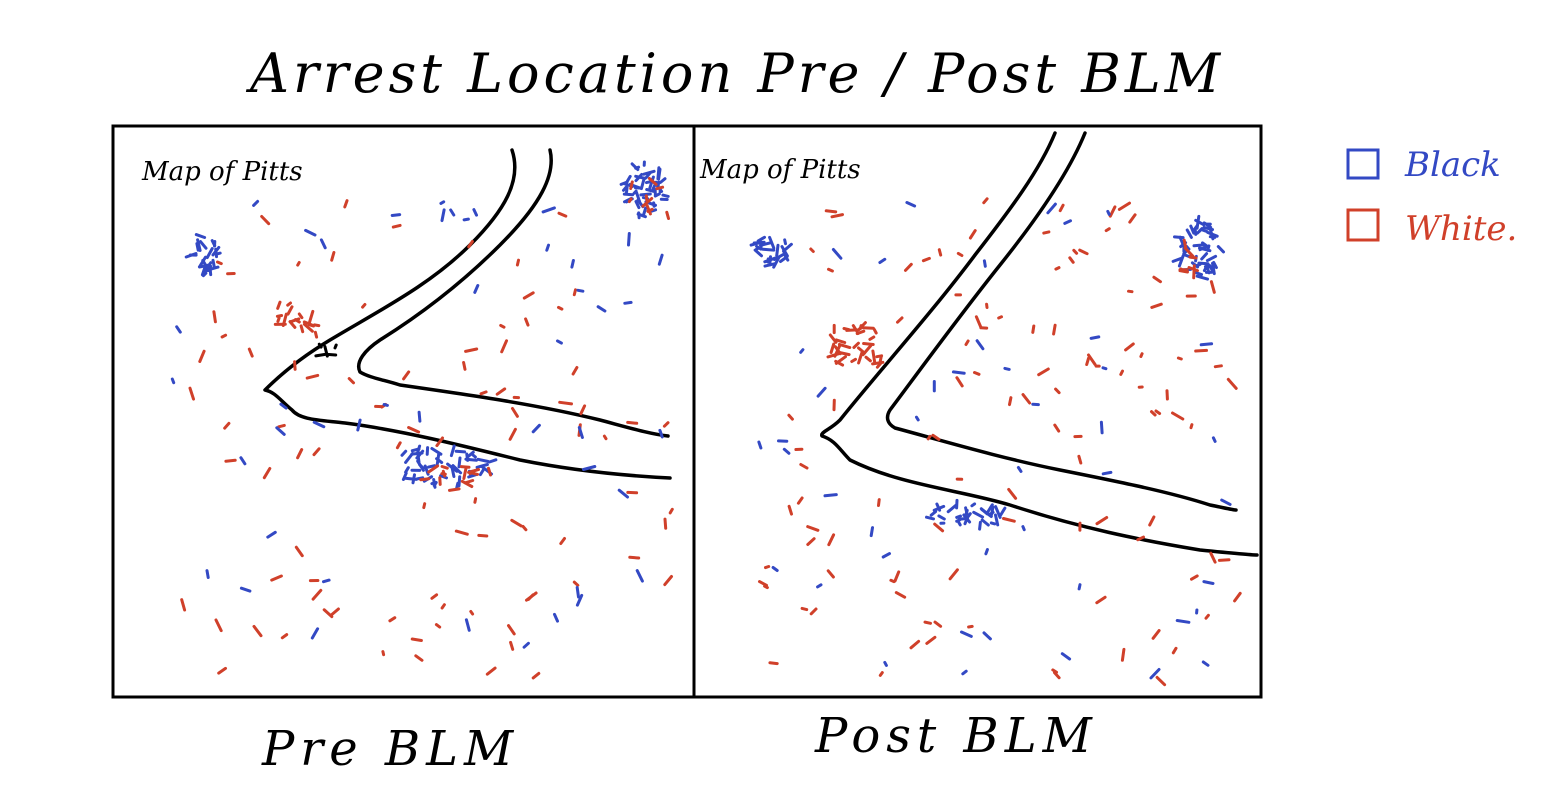 The width and height of the screenshot is (1543, 809). Describe the element at coordinates (1431, 197) in the screenshot. I see `legend: Black White.` at that location.